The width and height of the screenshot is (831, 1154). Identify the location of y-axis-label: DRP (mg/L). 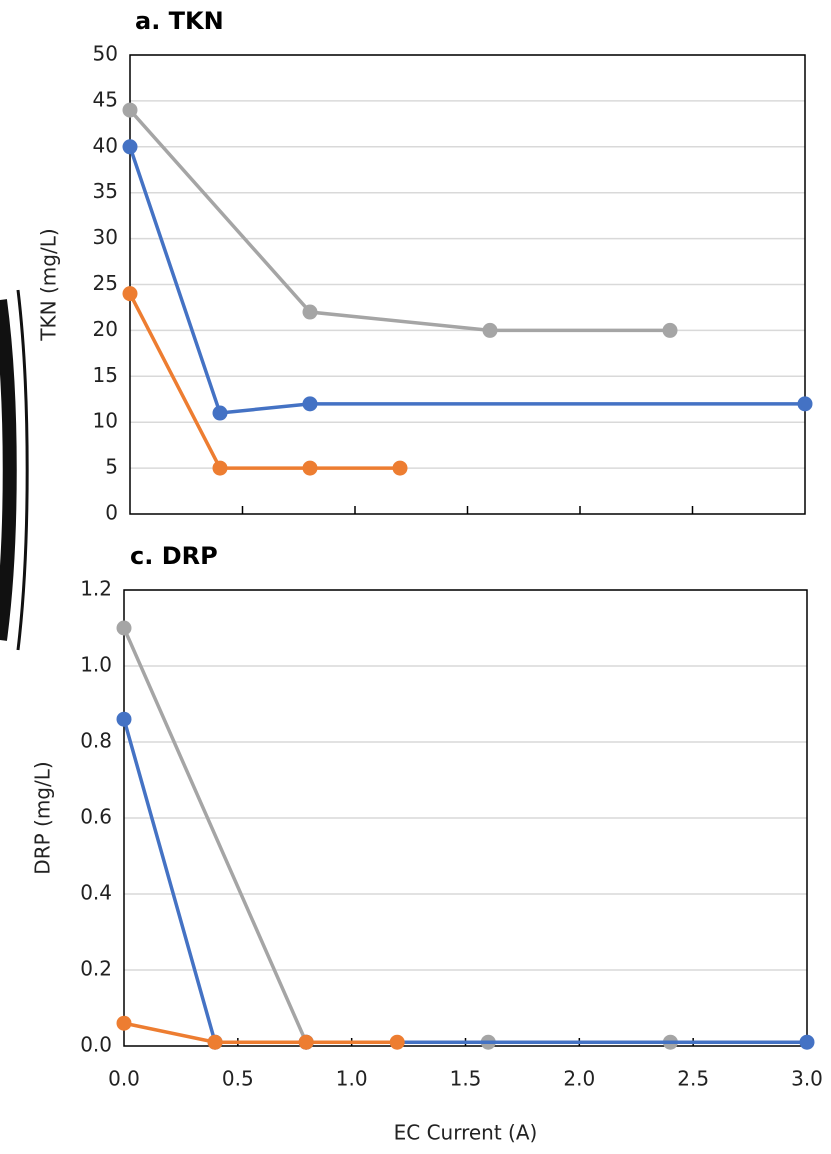
(43, 817).